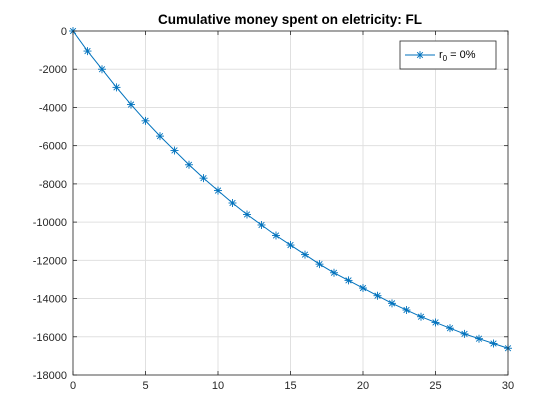  I want to click on legend-label: r0 = 0%, so click(457, 56).